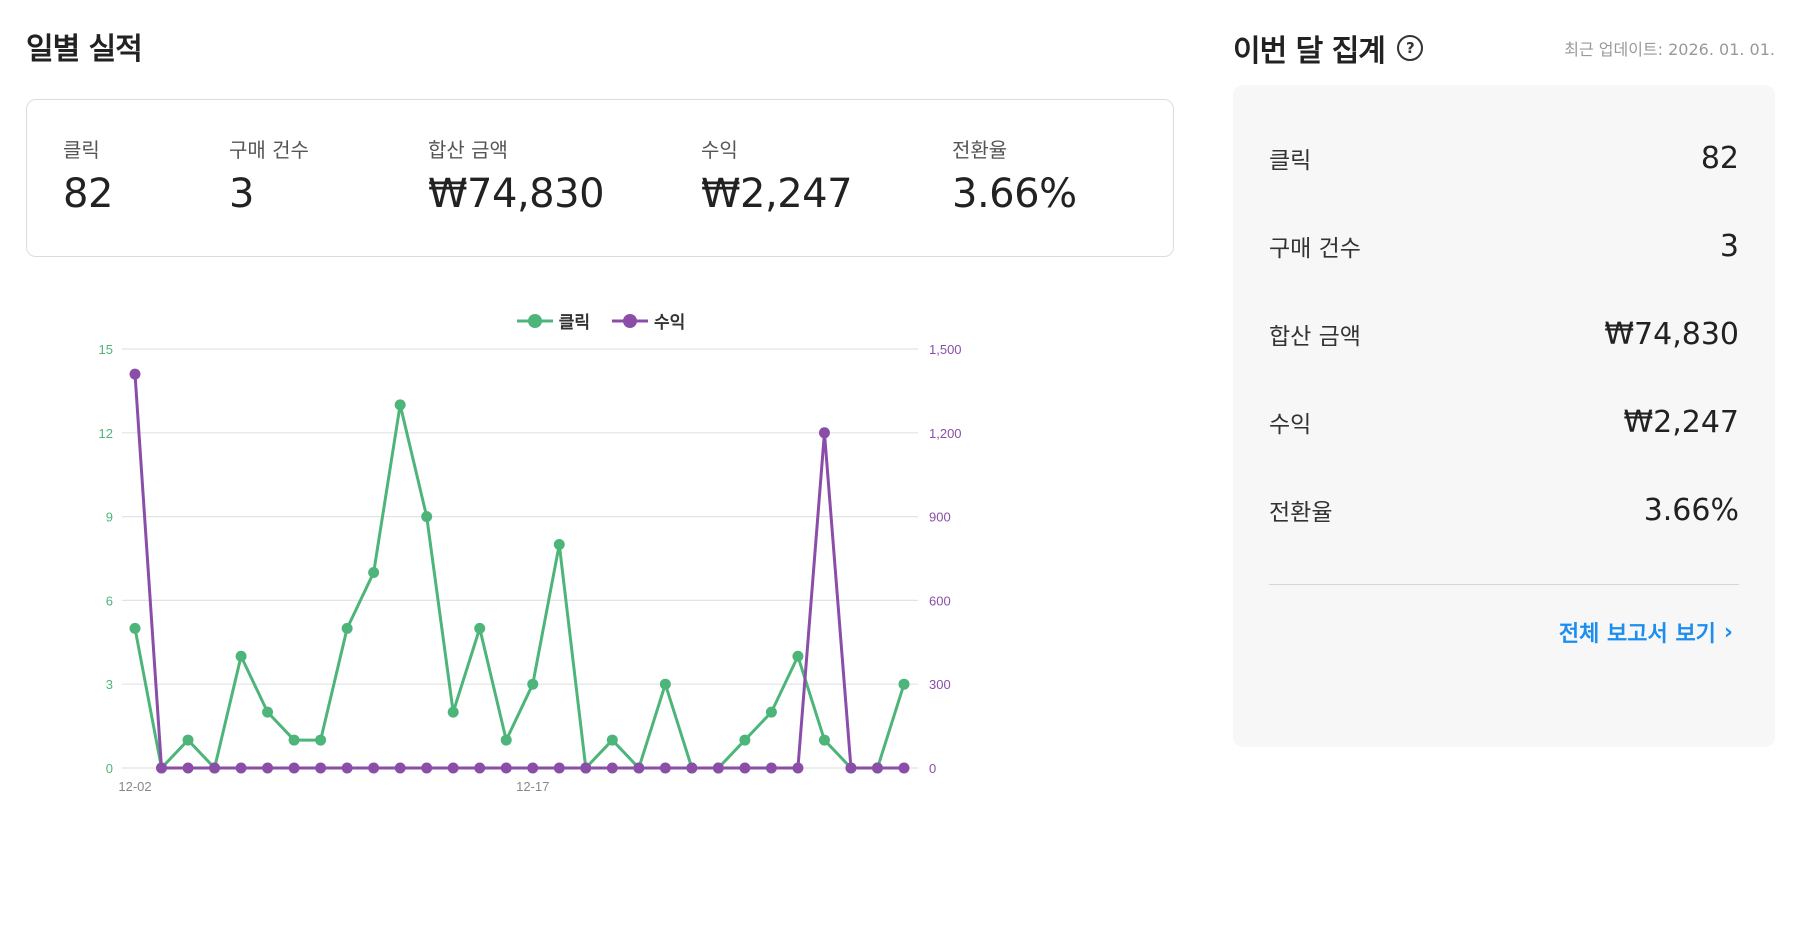 The width and height of the screenshot is (1795, 942). I want to click on summary-row-purchases: 구매 건수 3, so click(1504, 246).